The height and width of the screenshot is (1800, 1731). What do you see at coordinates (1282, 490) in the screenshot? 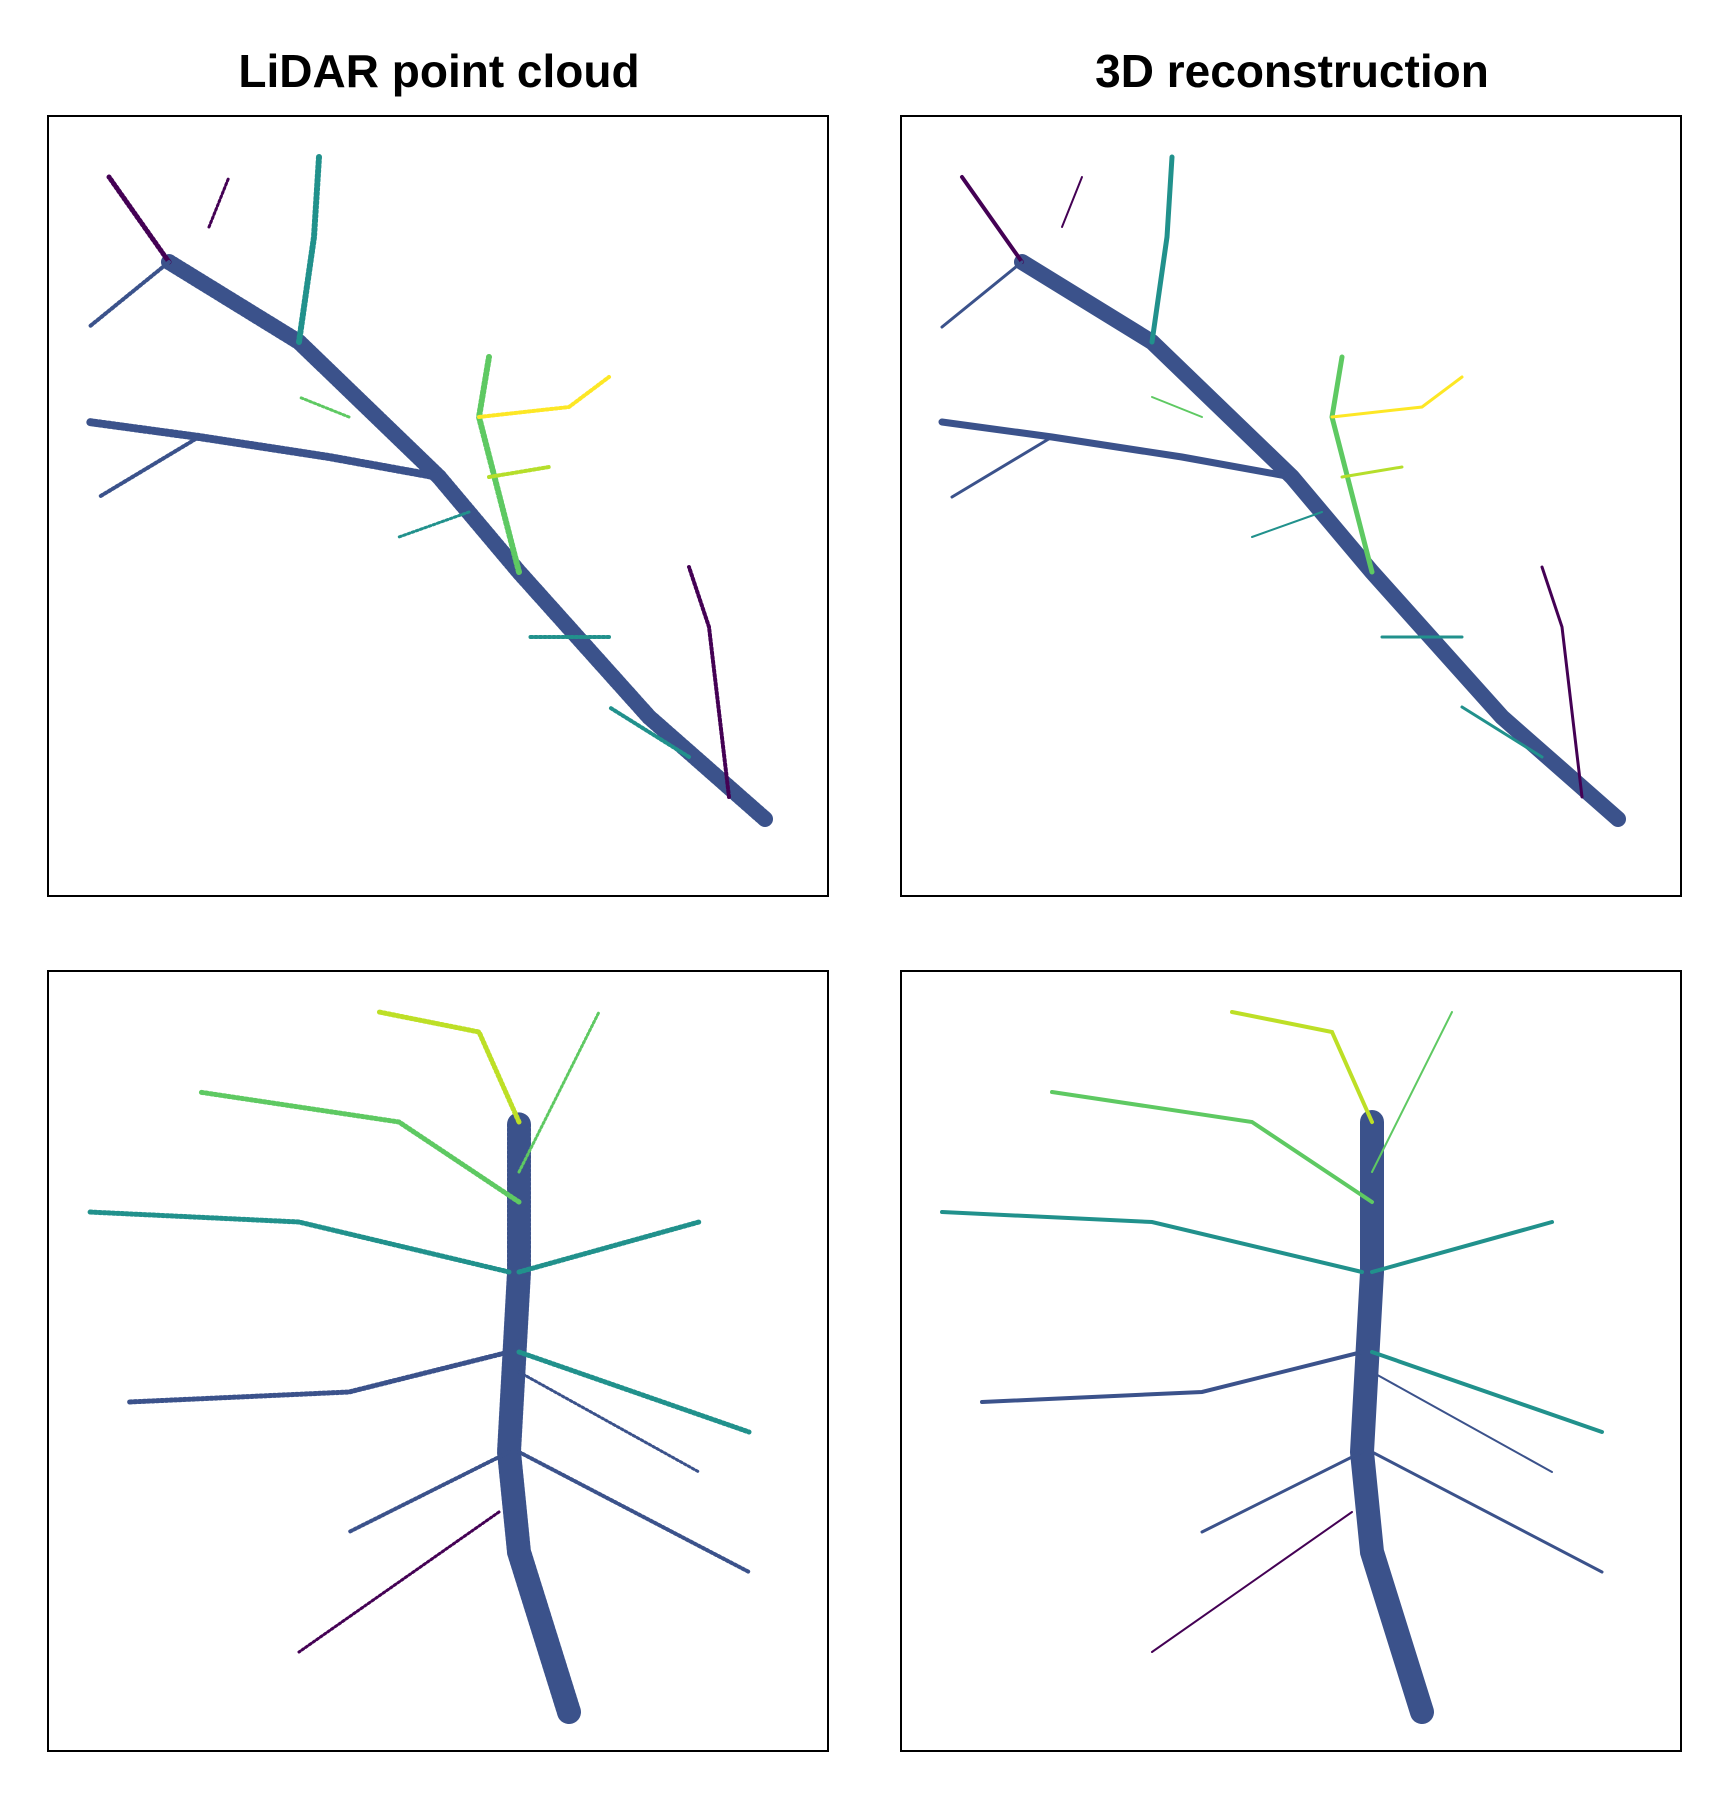
I see `reconstruction-branch-render` at bounding box center [1282, 490].